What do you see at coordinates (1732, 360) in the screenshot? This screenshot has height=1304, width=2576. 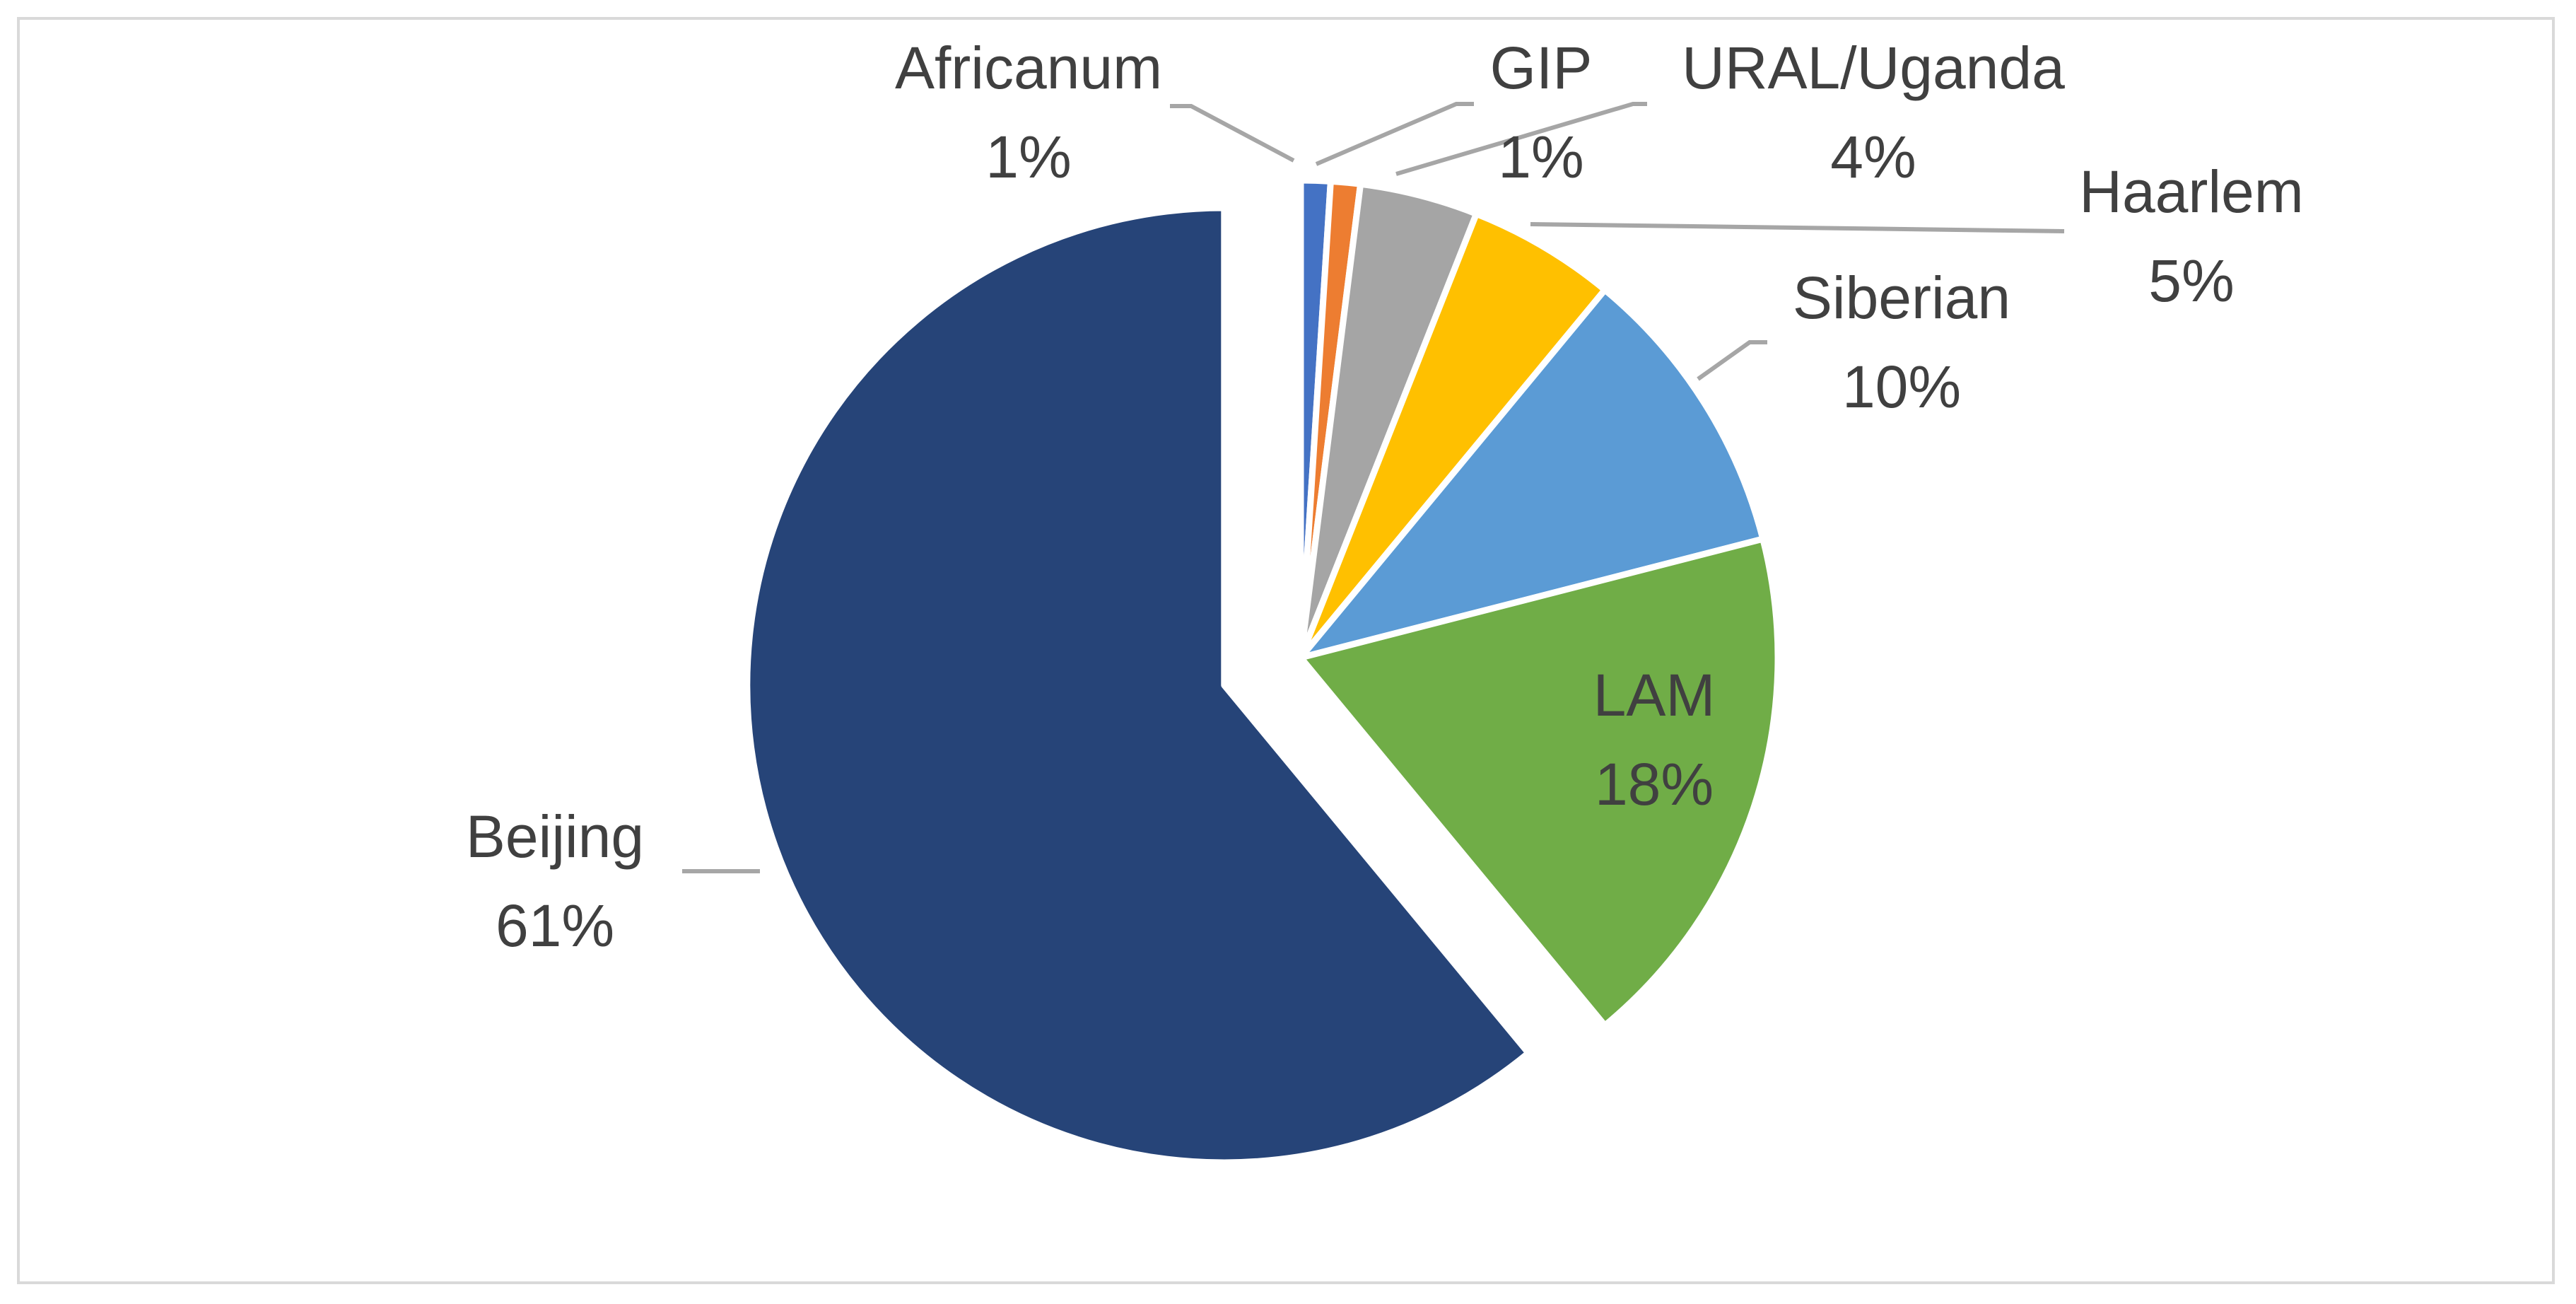 I see `leader-line-siberian` at bounding box center [1732, 360].